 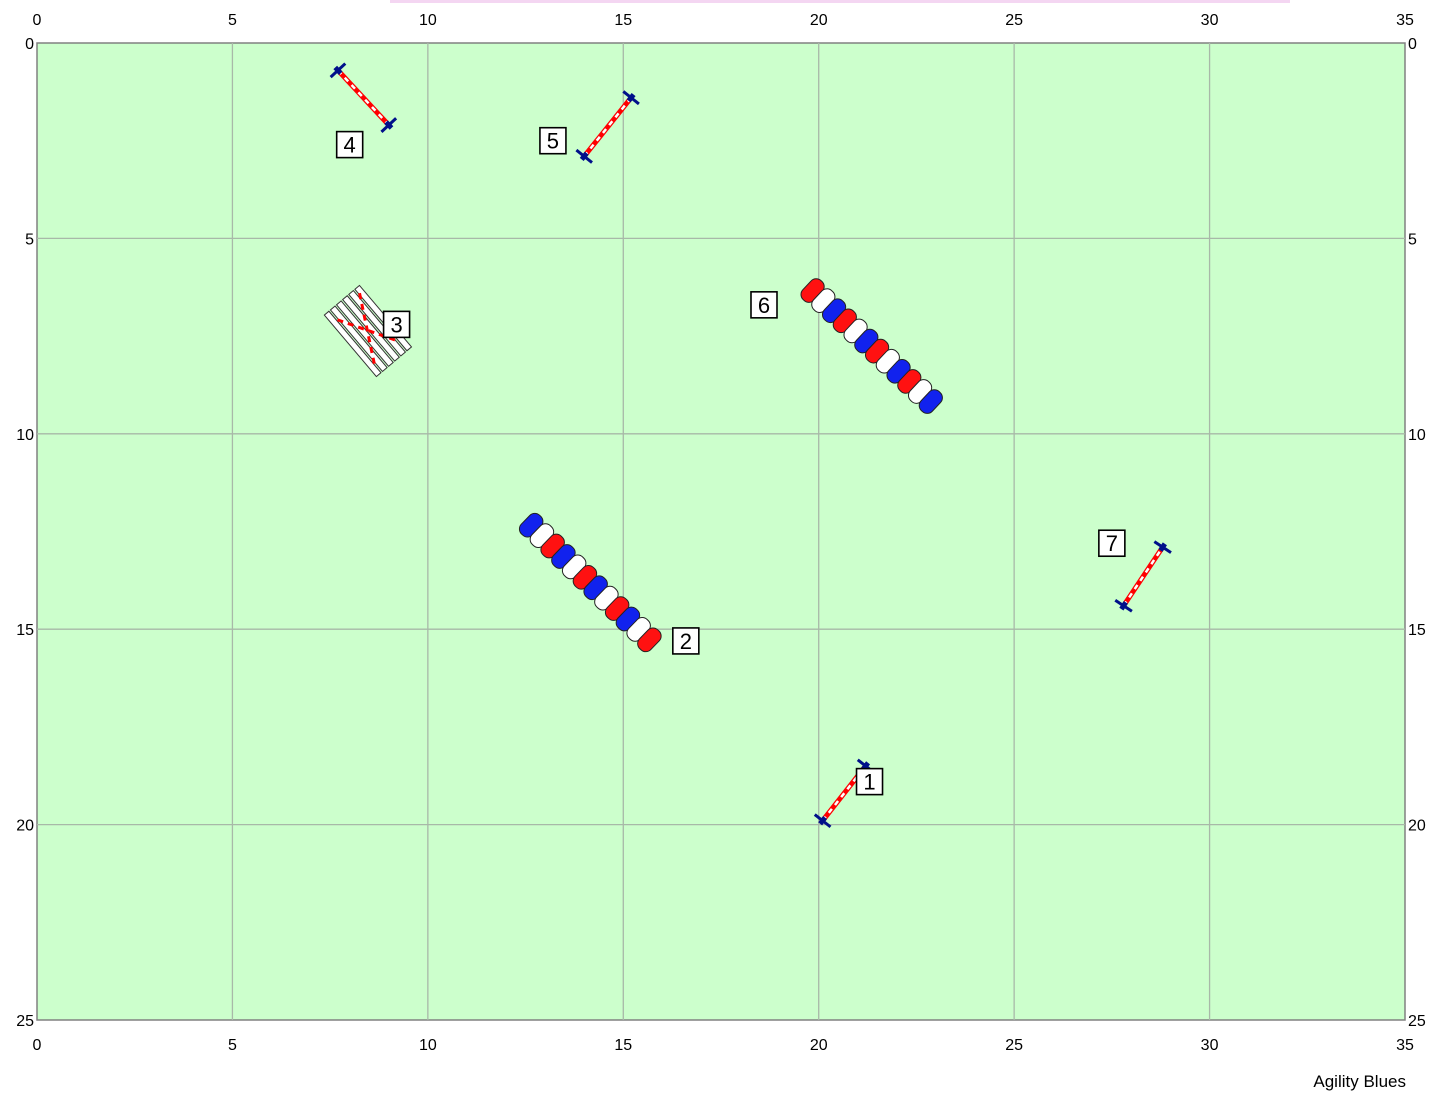 What do you see at coordinates (1417, 630) in the screenshot?
I see `y-tick-label-right: 15` at bounding box center [1417, 630].